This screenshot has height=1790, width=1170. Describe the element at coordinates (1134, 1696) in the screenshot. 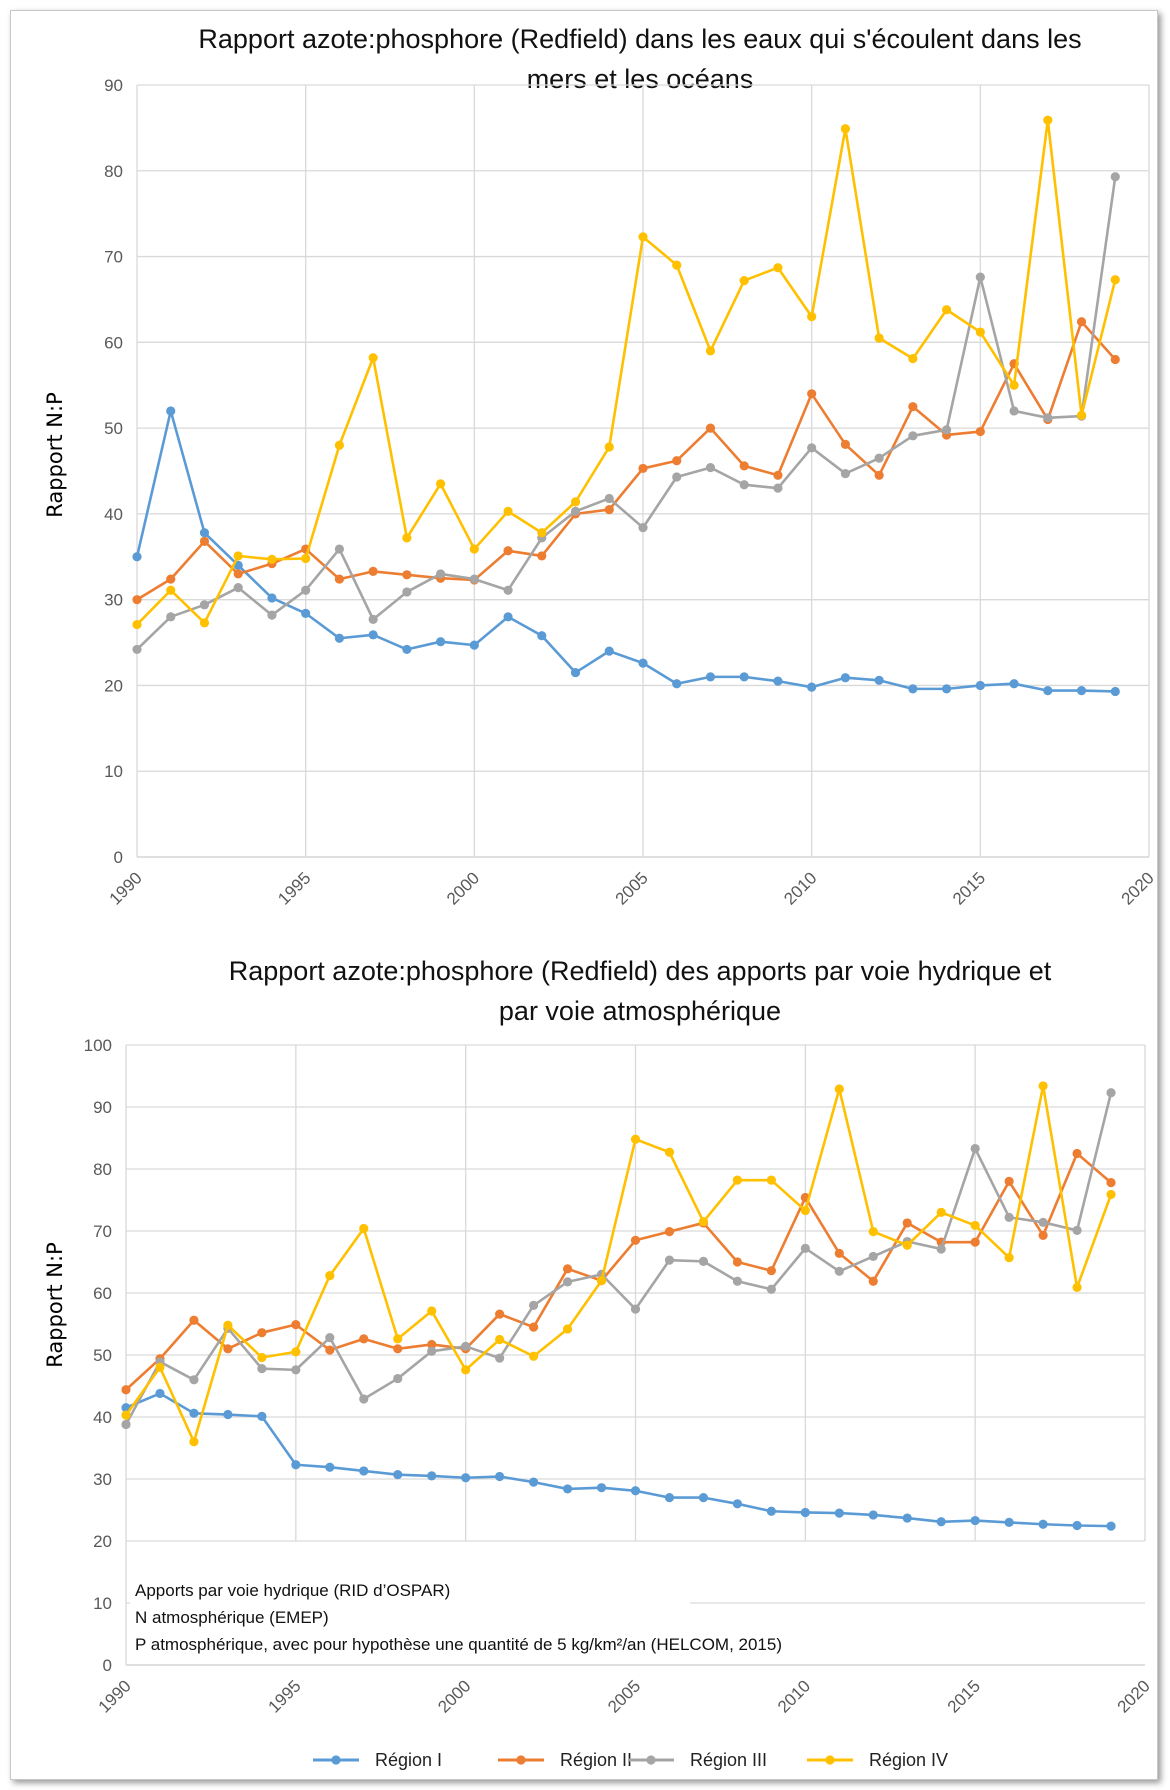

I see `x-tick-label: 2020` at that location.